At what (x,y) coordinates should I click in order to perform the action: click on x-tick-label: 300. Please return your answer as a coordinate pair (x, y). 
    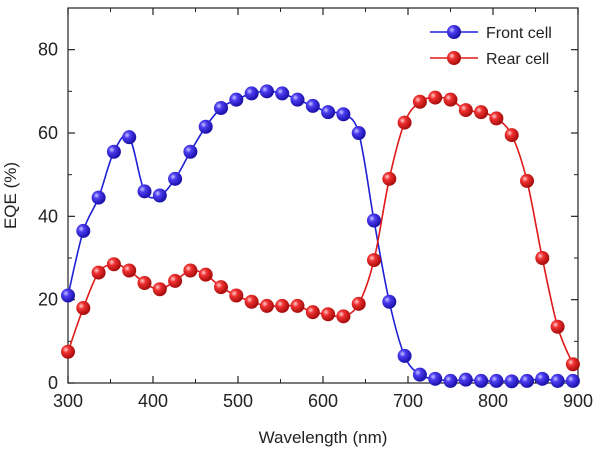
    Looking at the image, I should click on (68, 401).